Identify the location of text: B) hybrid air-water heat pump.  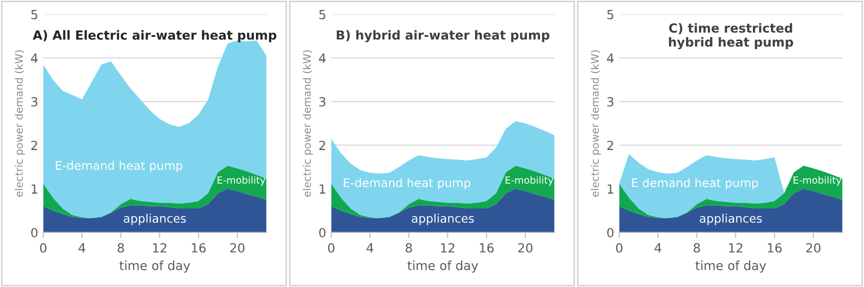
(443, 36).